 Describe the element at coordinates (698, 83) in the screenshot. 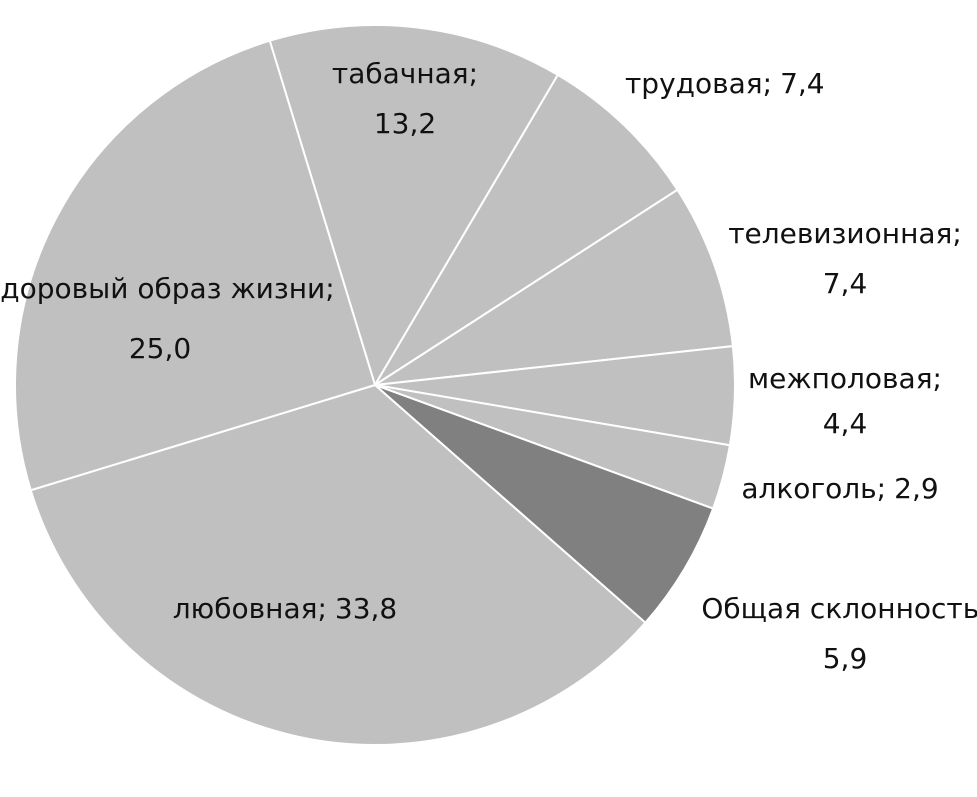

I see `category-label: трудовая;` at that location.